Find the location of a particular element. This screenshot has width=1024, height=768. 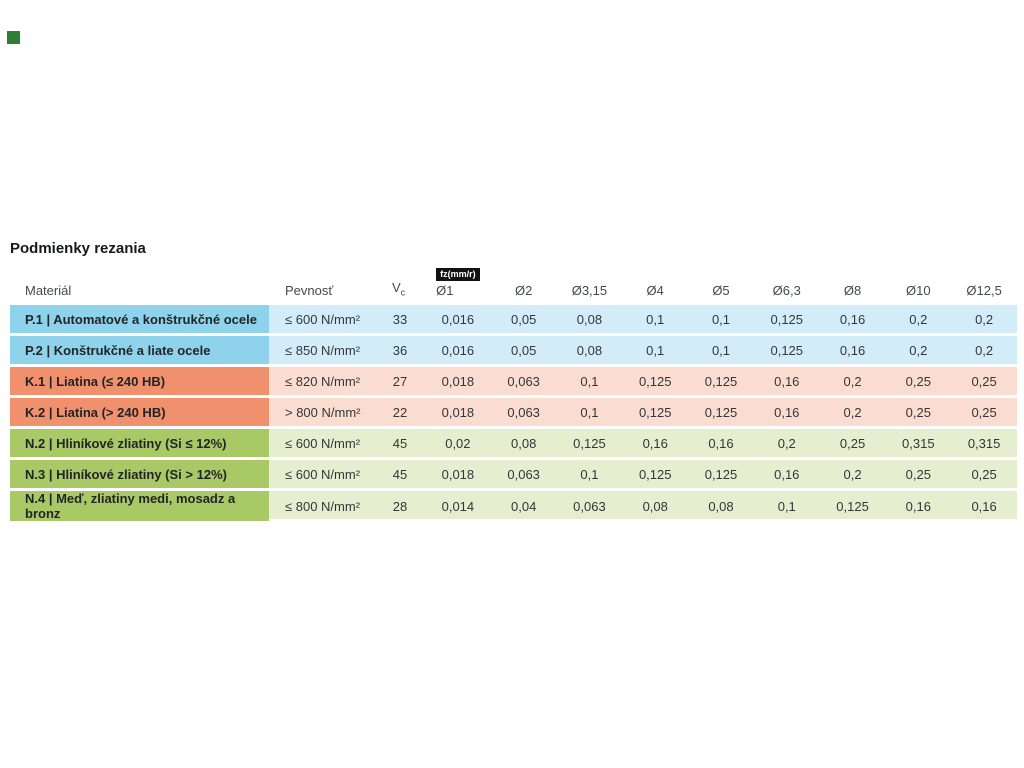

col-header-diameter-5: Ø5 is located at coordinates (721, 290).